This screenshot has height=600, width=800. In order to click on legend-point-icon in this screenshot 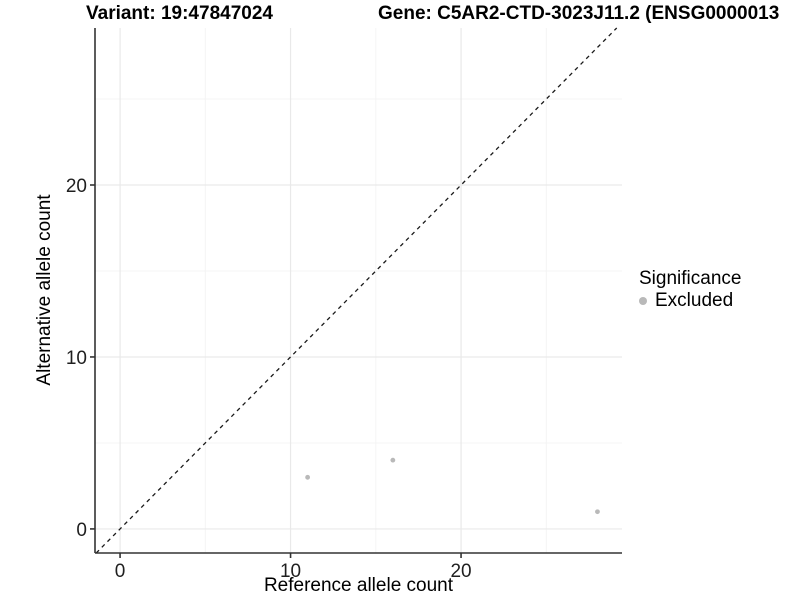, I will do `click(643, 301)`.